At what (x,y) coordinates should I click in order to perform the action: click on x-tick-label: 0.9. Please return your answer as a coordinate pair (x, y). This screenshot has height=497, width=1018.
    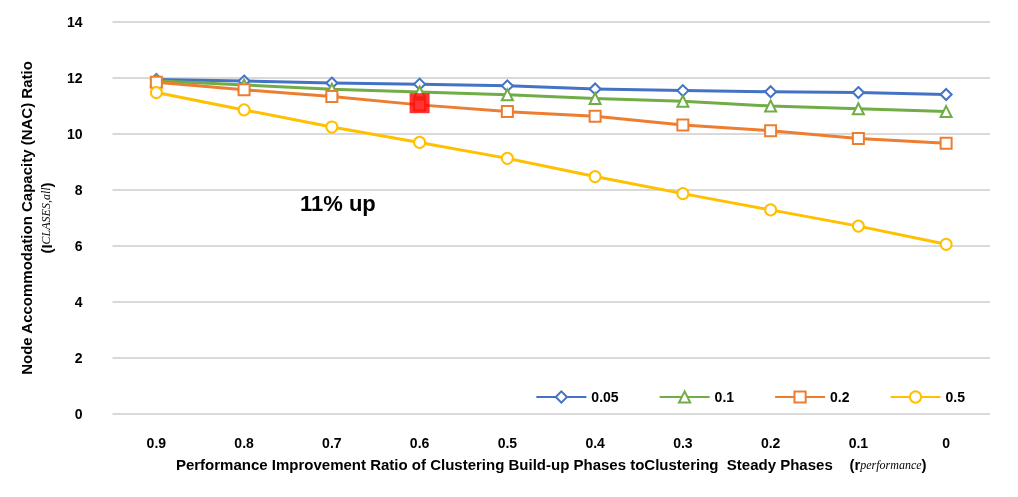
    Looking at the image, I should click on (156, 443).